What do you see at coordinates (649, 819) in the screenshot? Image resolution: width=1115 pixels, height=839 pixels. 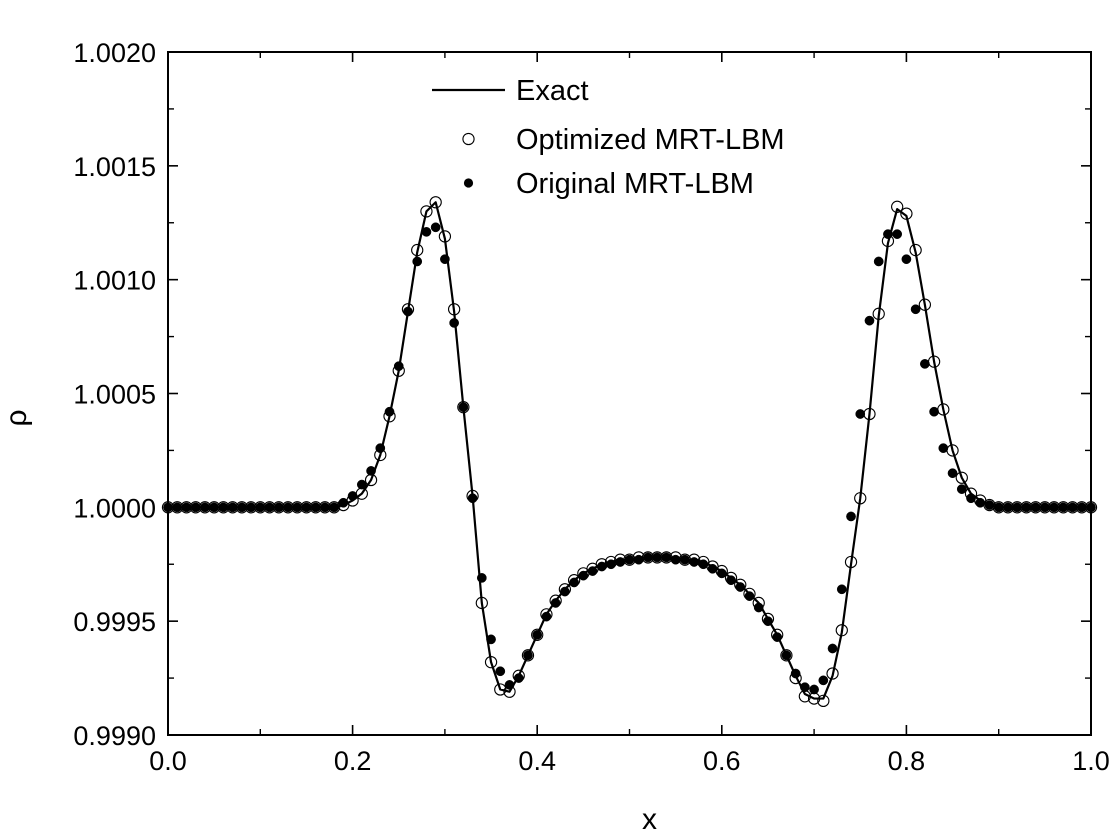 I see `x-axis-title: x` at bounding box center [649, 819].